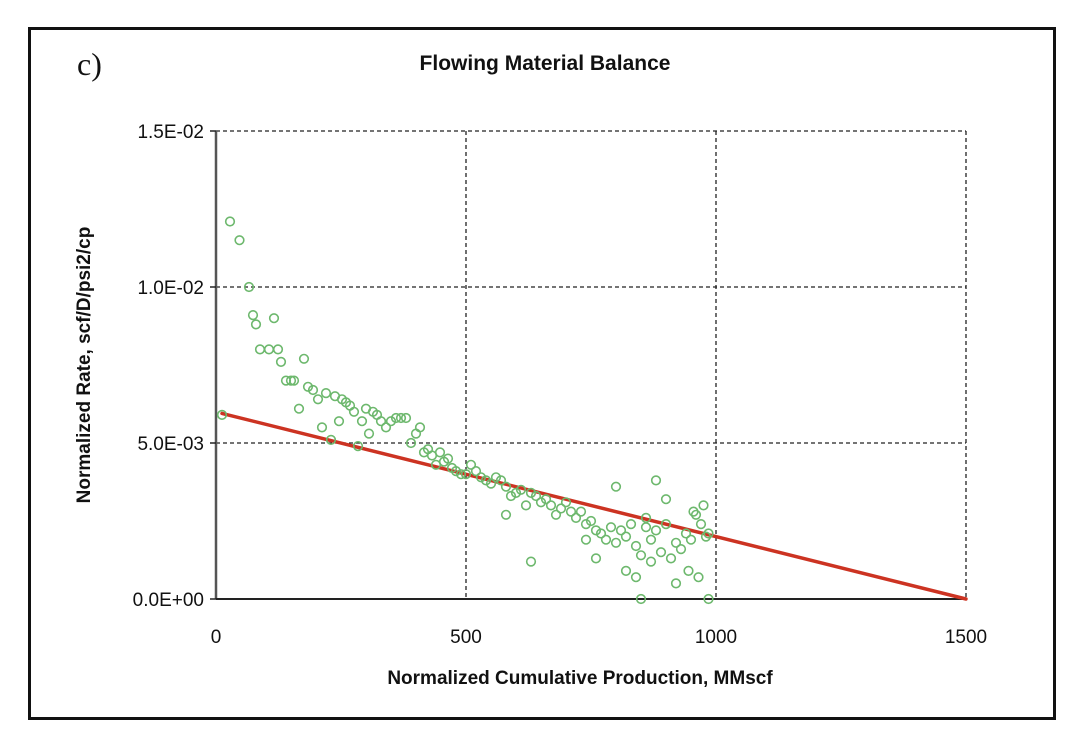  What do you see at coordinates (966, 637) in the screenshot?
I see `x-tick-label: 1500` at bounding box center [966, 637].